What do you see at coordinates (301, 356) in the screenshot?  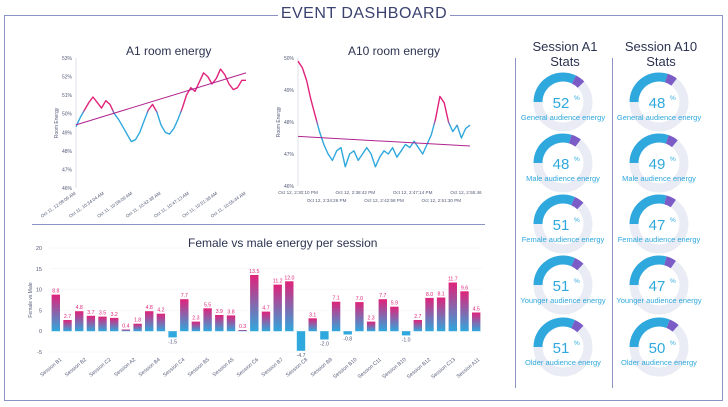 I see `bar-data-label: -4.7` at bounding box center [301, 356].